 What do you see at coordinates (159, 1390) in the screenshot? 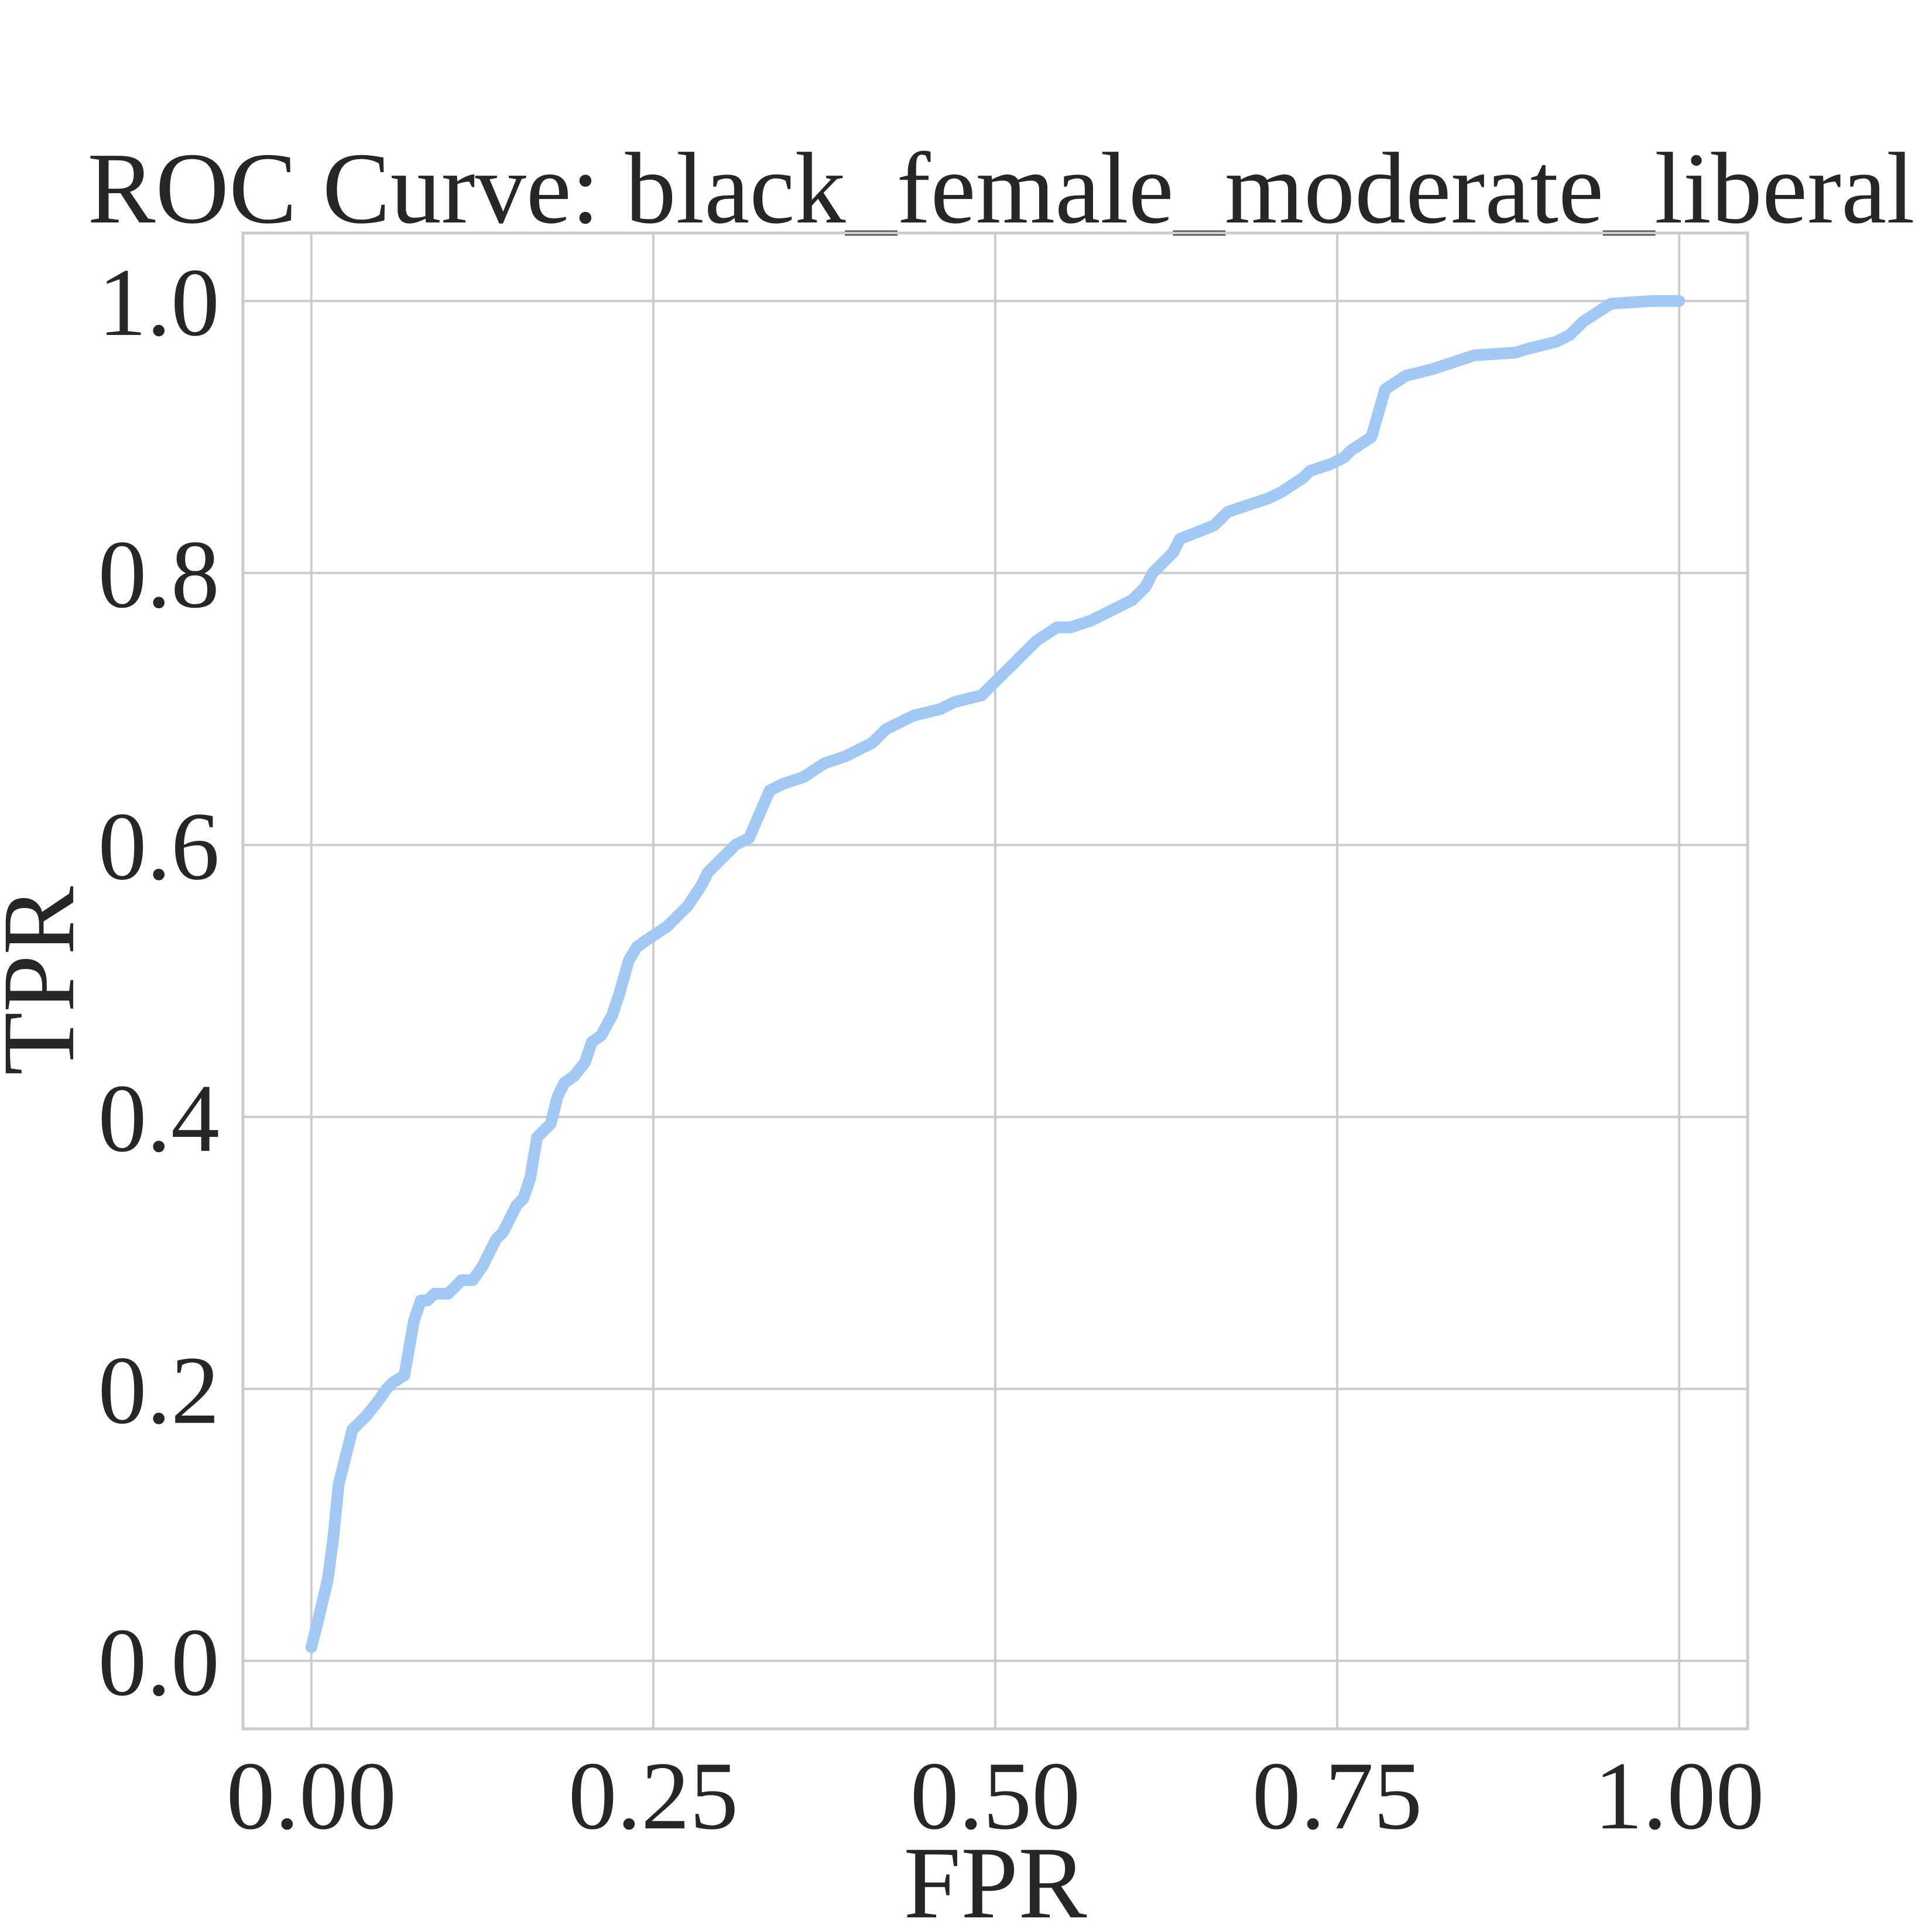
I see `y-tick-label: 0.2` at bounding box center [159, 1390].